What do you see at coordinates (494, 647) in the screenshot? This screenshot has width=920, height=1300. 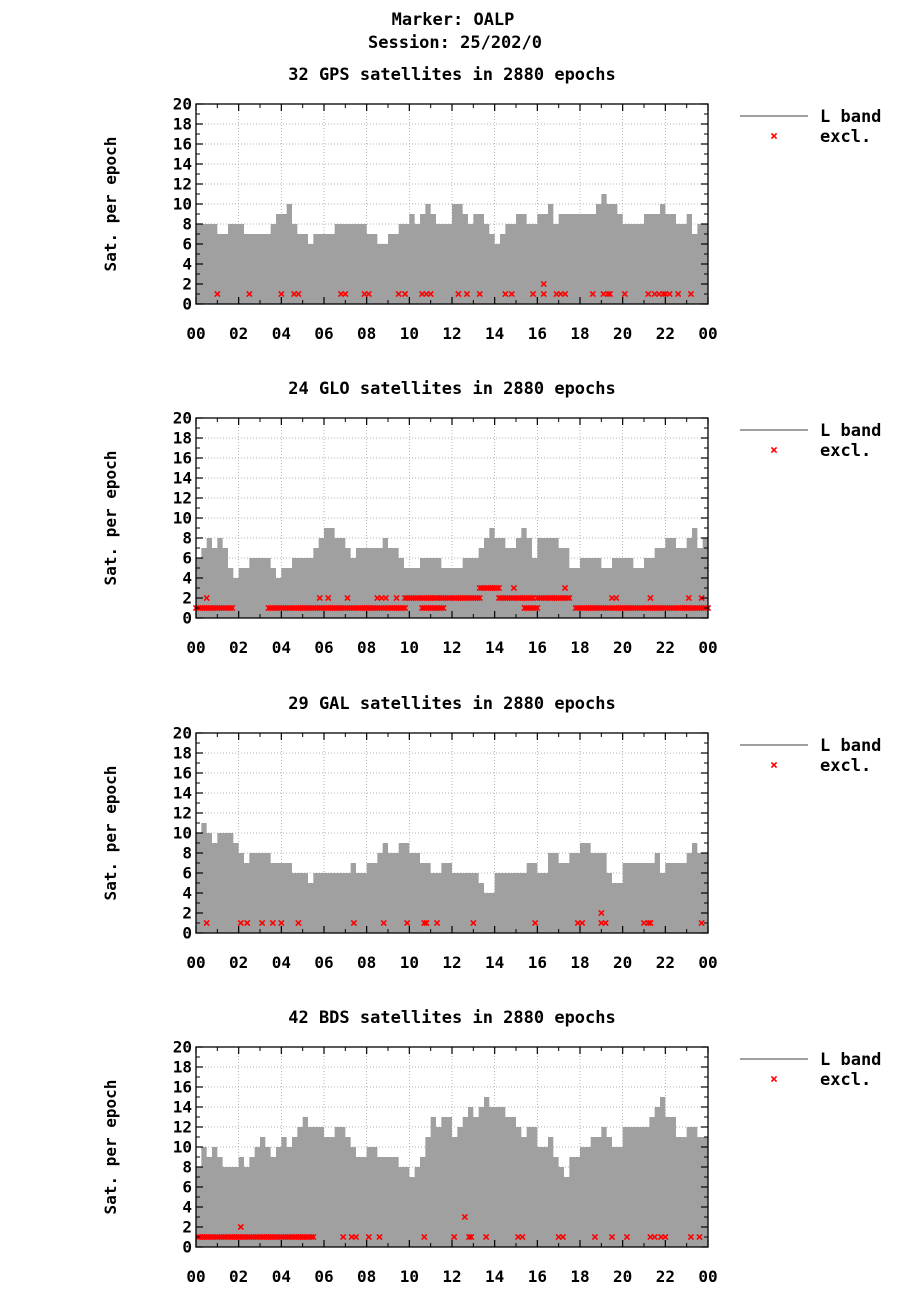 I see `x-tick-label: 14` at bounding box center [494, 647].